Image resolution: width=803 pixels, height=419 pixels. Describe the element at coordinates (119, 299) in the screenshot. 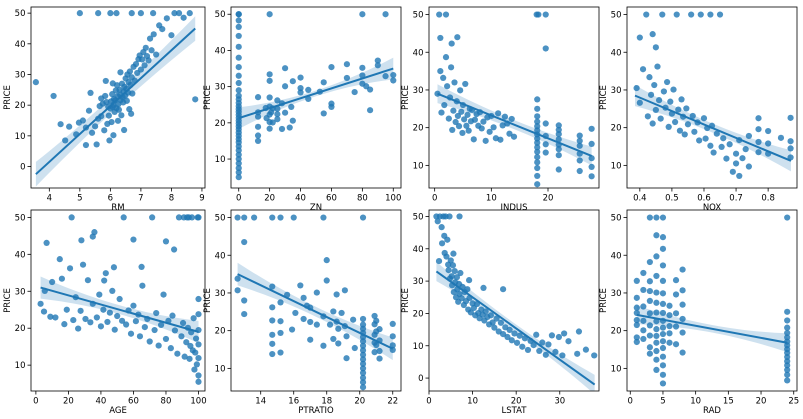

I see `marks-layer` at that location.